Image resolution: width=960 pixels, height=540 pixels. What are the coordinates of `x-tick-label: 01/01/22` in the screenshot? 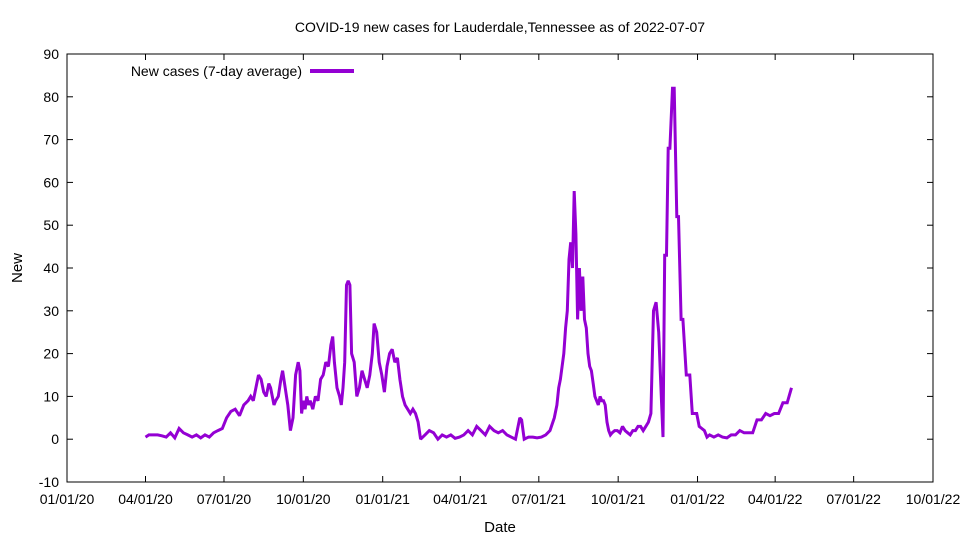 It's located at (697, 499).